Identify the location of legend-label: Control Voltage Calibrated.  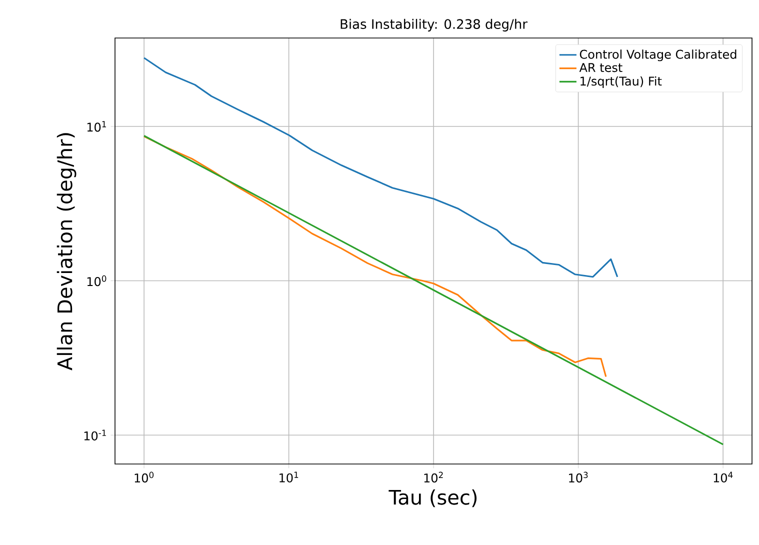
(658, 56).